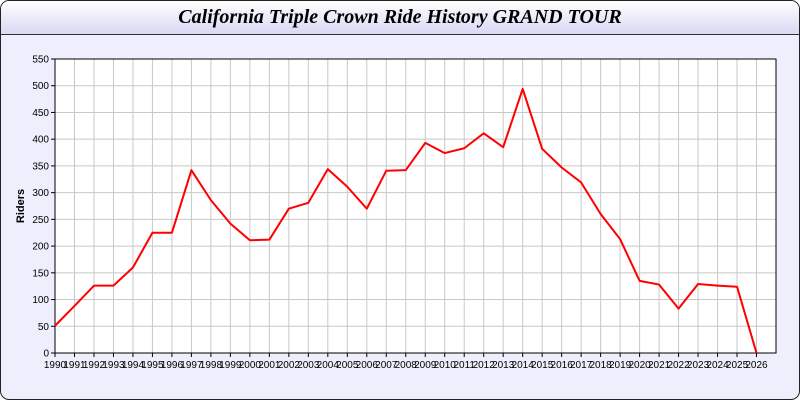  Describe the element at coordinates (21, 206) in the screenshot. I see `y-axis-label: Riders` at that location.